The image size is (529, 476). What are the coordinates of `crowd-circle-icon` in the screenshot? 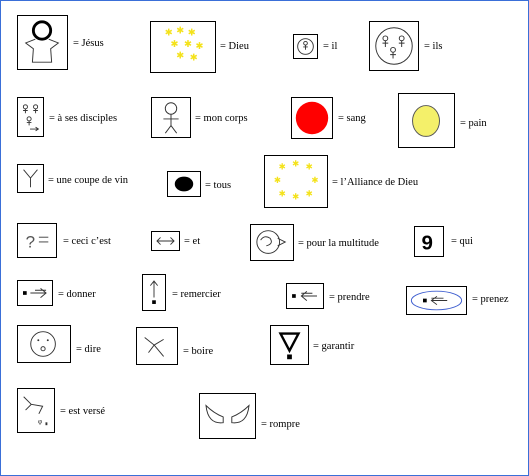 It's located at (271, 242).